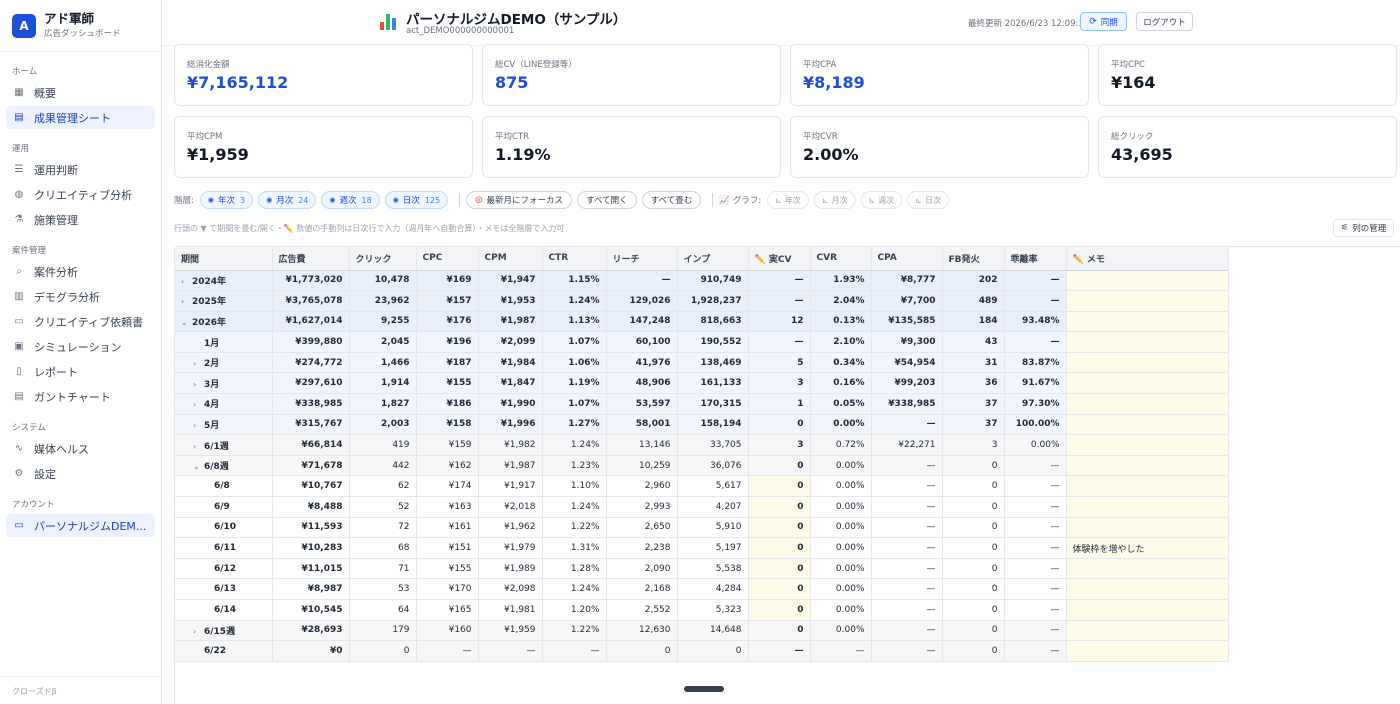  Describe the element at coordinates (80, 371) in the screenshot. I see `sidebar-item: ▯ レポート` at that location.